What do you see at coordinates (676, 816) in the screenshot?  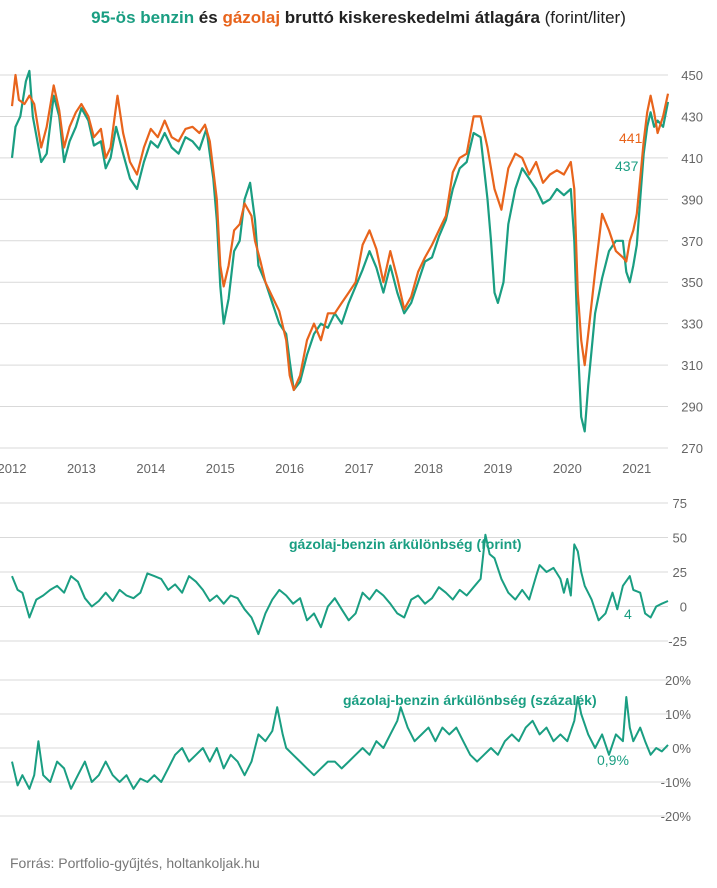 I see `y-tick-percent--20: -20%` at bounding box center [676, 816].